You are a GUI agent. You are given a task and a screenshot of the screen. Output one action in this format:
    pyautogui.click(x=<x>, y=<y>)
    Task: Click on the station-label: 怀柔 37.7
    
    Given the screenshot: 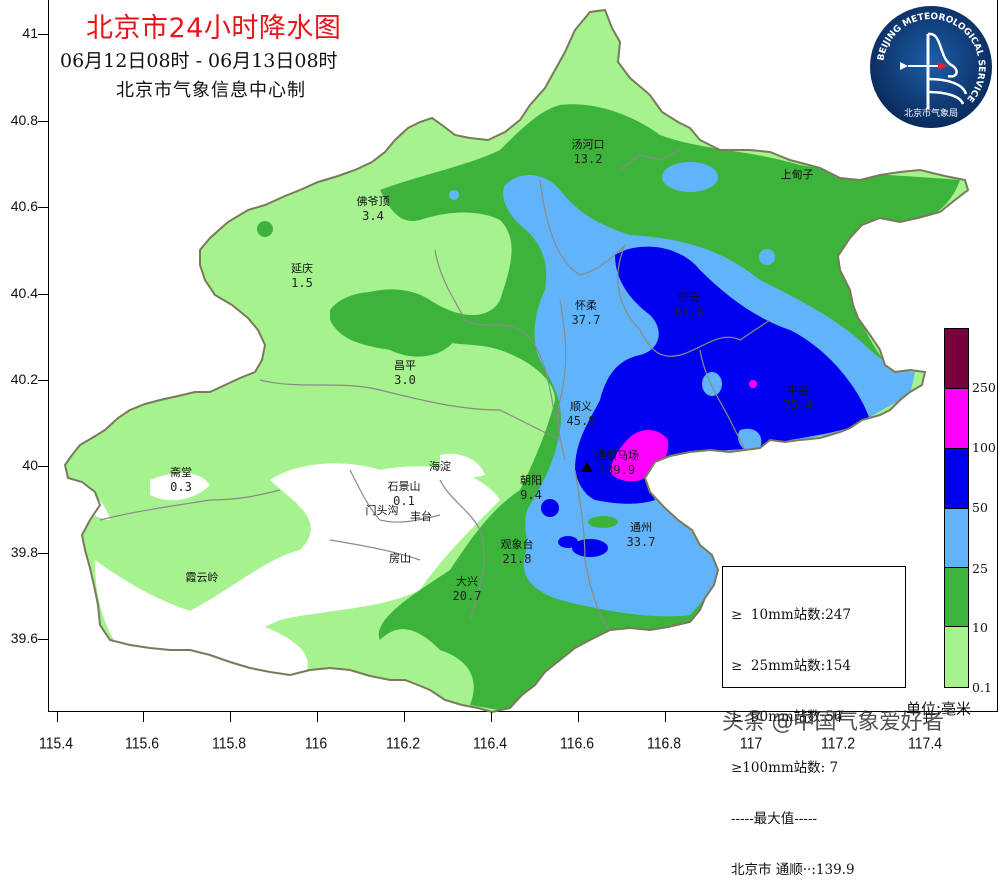 What is the action you would take?
    pyautogui.click(x=586, y=313)
    